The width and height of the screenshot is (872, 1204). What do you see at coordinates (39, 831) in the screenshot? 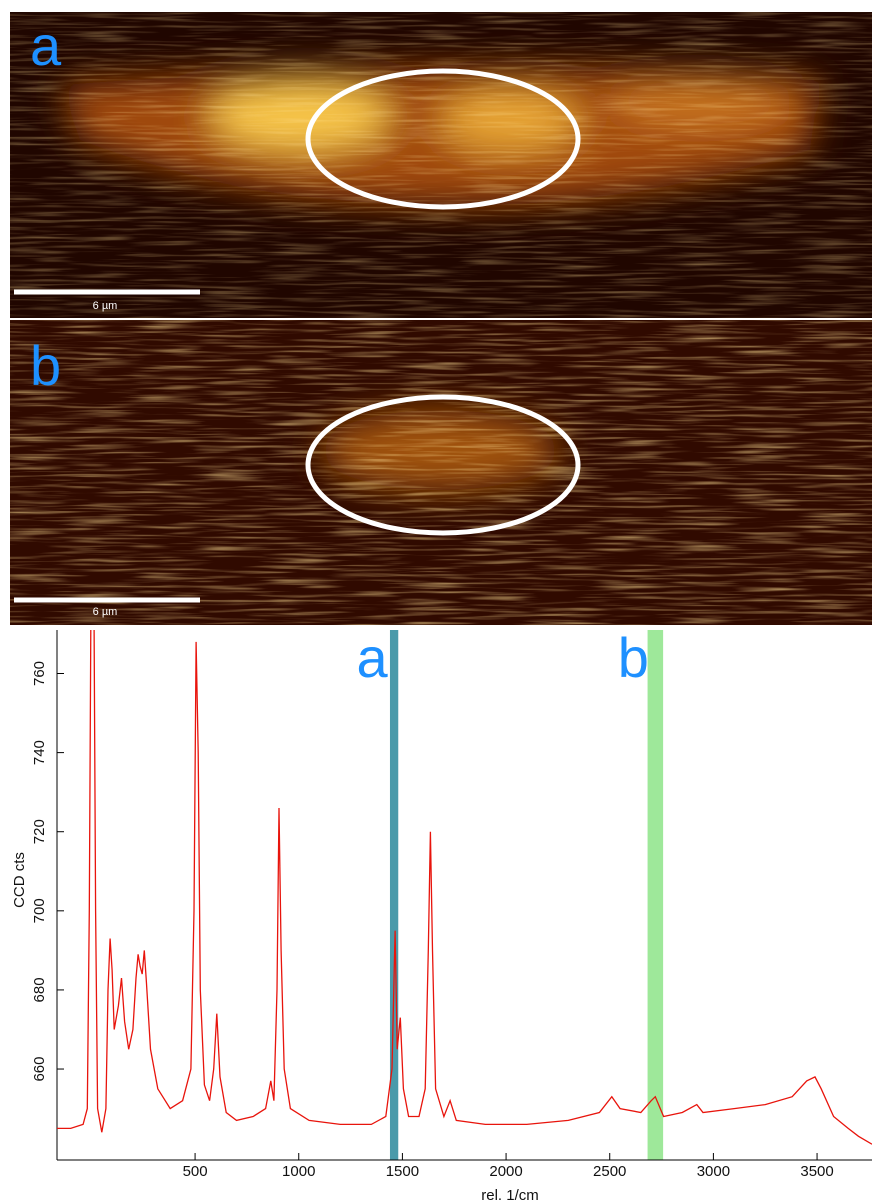
I see `y-tick-label: 720` at bounding box center [39, 831].